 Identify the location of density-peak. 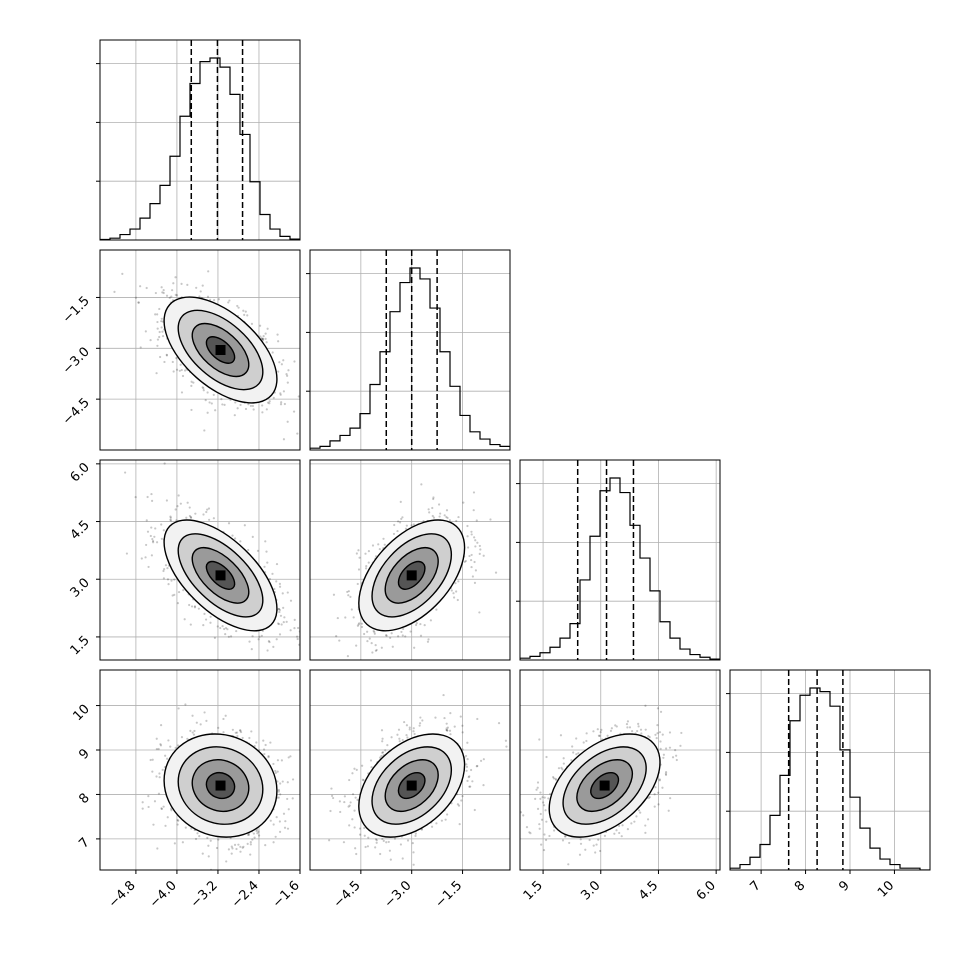
(220, 575).